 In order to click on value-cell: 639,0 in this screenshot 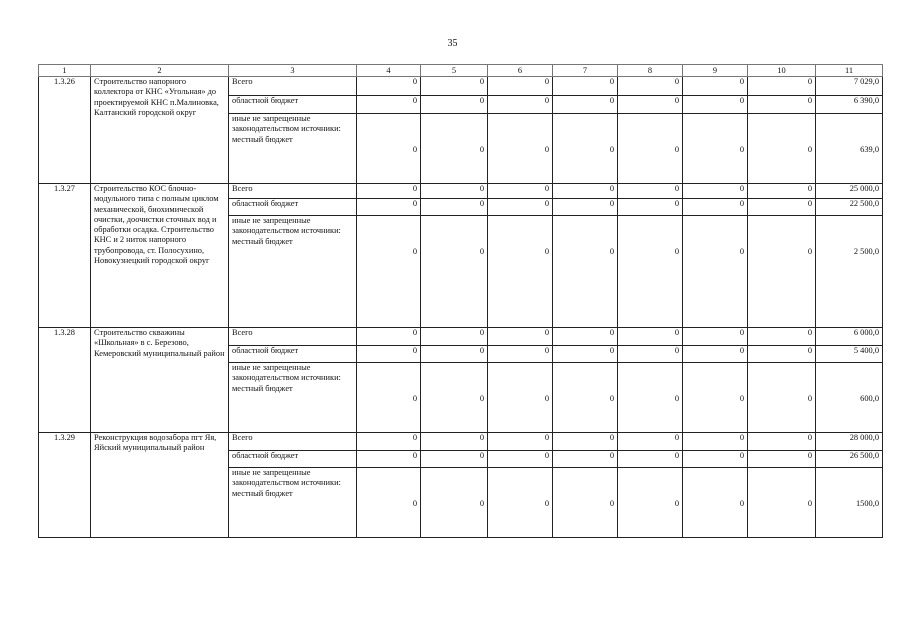, I will do `click(849, 148)`.